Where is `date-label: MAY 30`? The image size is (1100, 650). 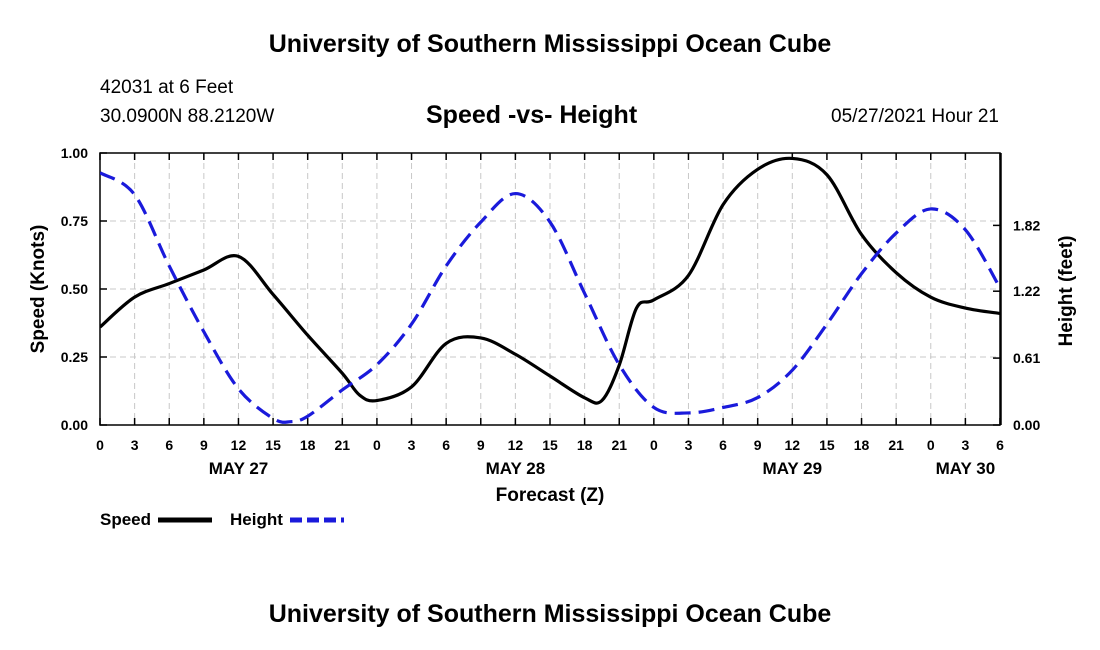 date-label: MAY 30 is located at coordinates (966, 468).